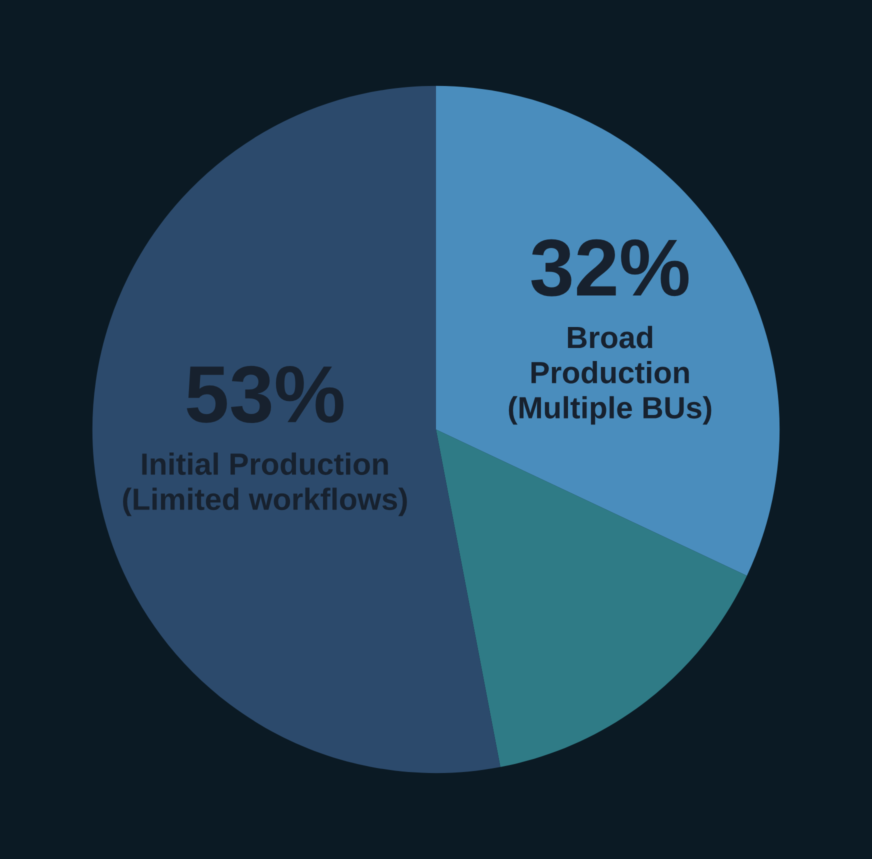 This screenshot has height=859, width=872. I want to click on slice-label: Broad Production (Multiple BUs), so click(610, 375).